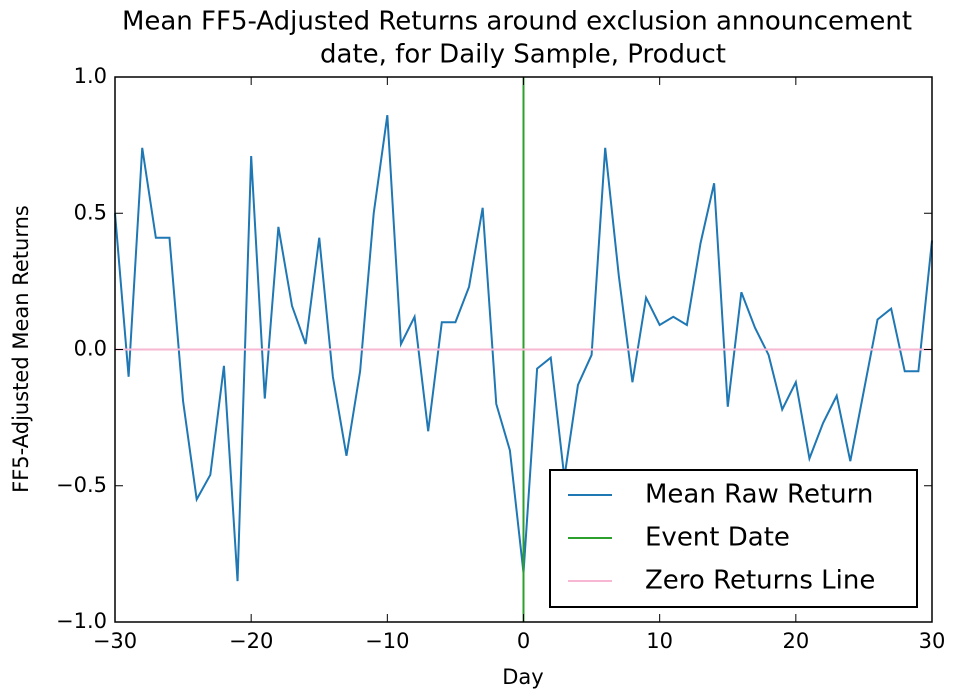 The height and width of the screenshot is (700, 972). Describe the element at coordinates (387, 641) in the screenshot. I see `x-tick-label: −10` at that location.